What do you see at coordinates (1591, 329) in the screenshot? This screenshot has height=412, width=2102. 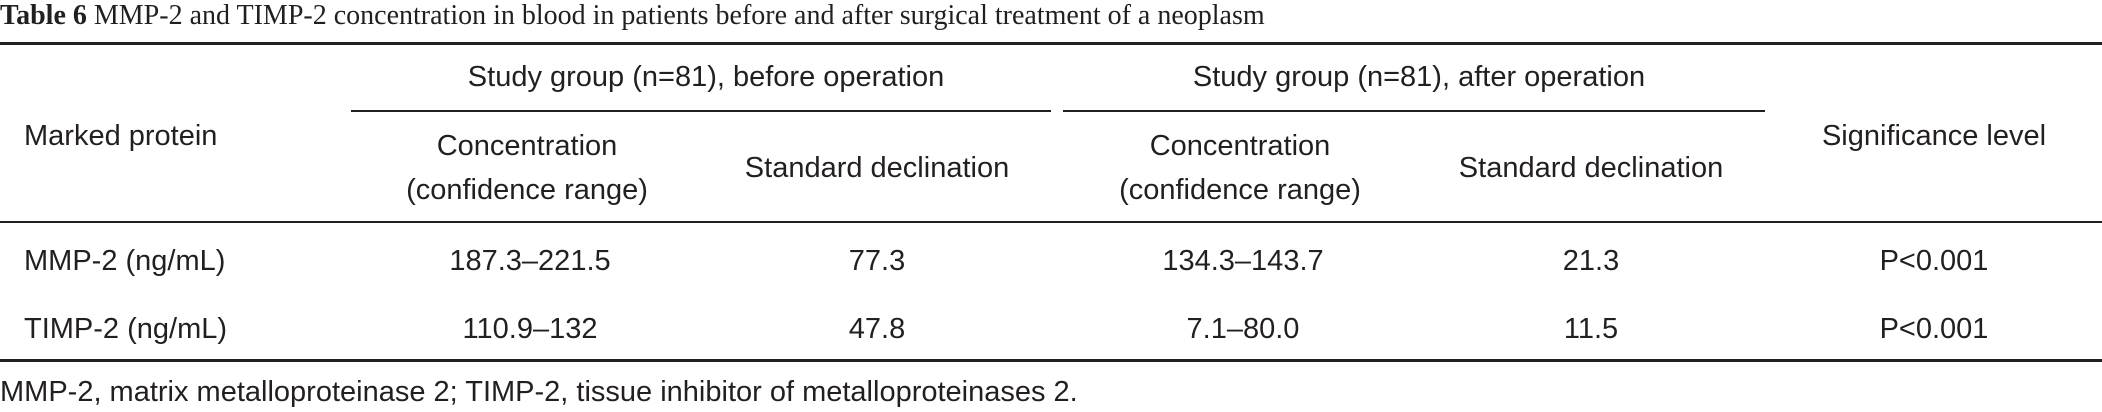 I see `table-cell-after-std: 11.5` at bounding box center [1591, 329].